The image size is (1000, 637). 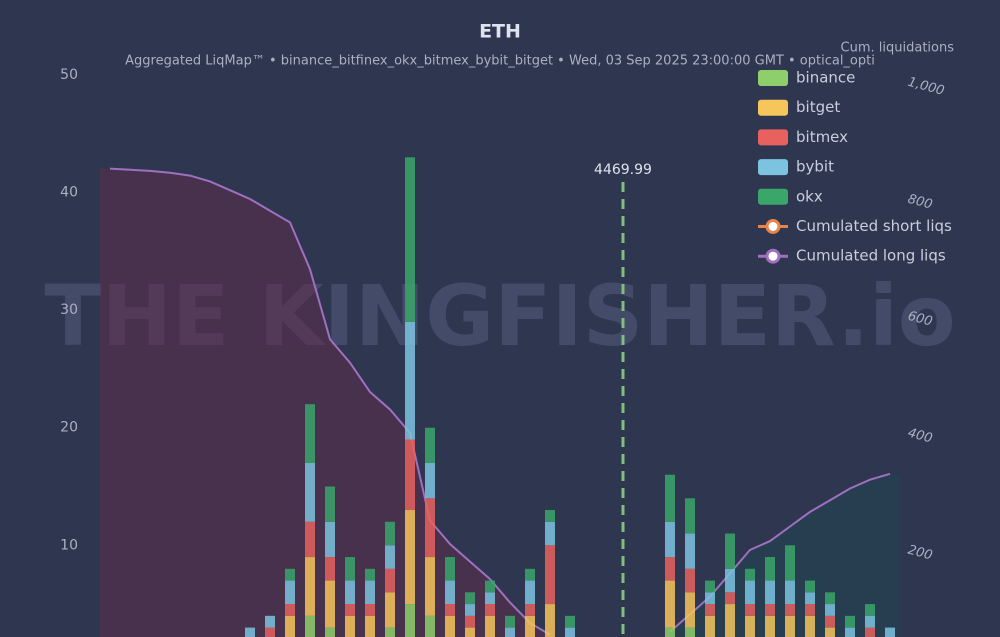 What do you see at coordinates (874, 226) in the screenshot?
I see `legend-label: Cumulated short liqs` at bounding box center [874, 226].